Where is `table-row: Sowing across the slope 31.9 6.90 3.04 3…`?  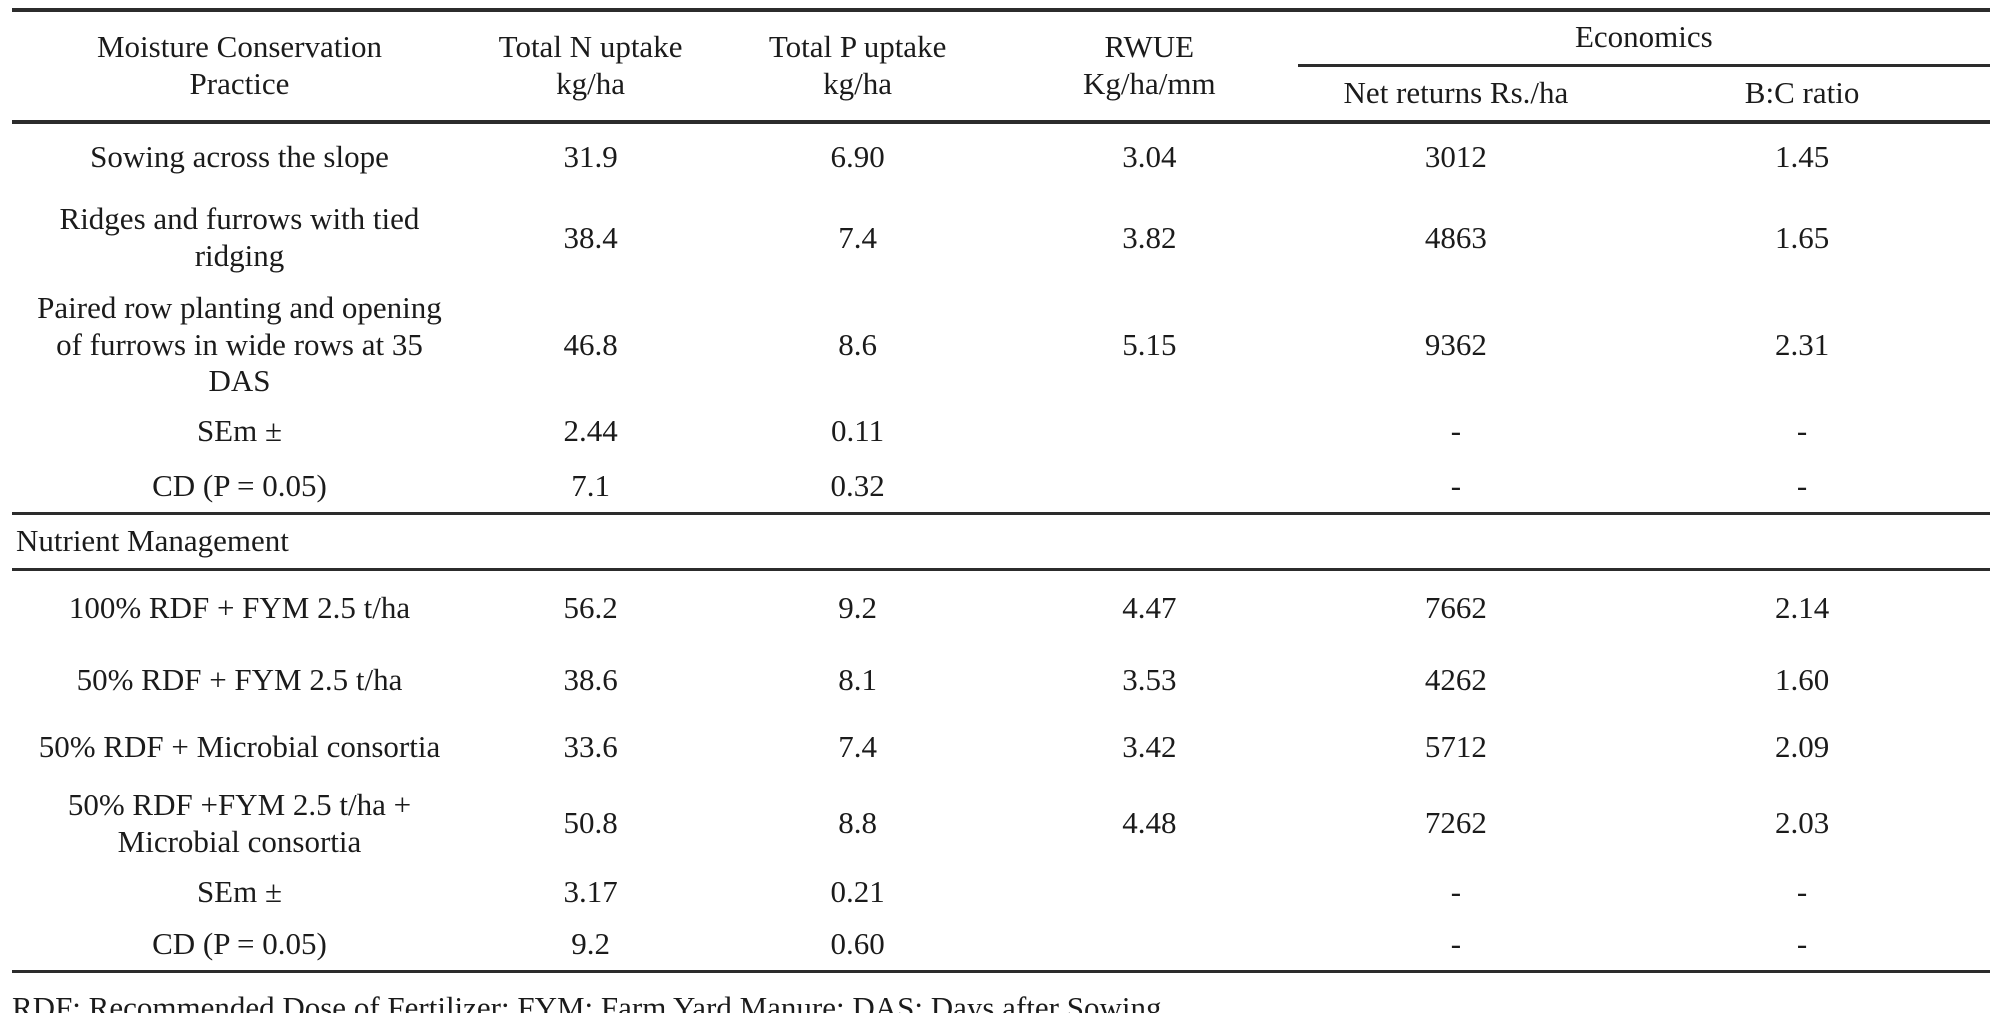
table-row: Sowing across the slope 31.9 6.90 3.04 3… is located at coordinates (1001, 156).